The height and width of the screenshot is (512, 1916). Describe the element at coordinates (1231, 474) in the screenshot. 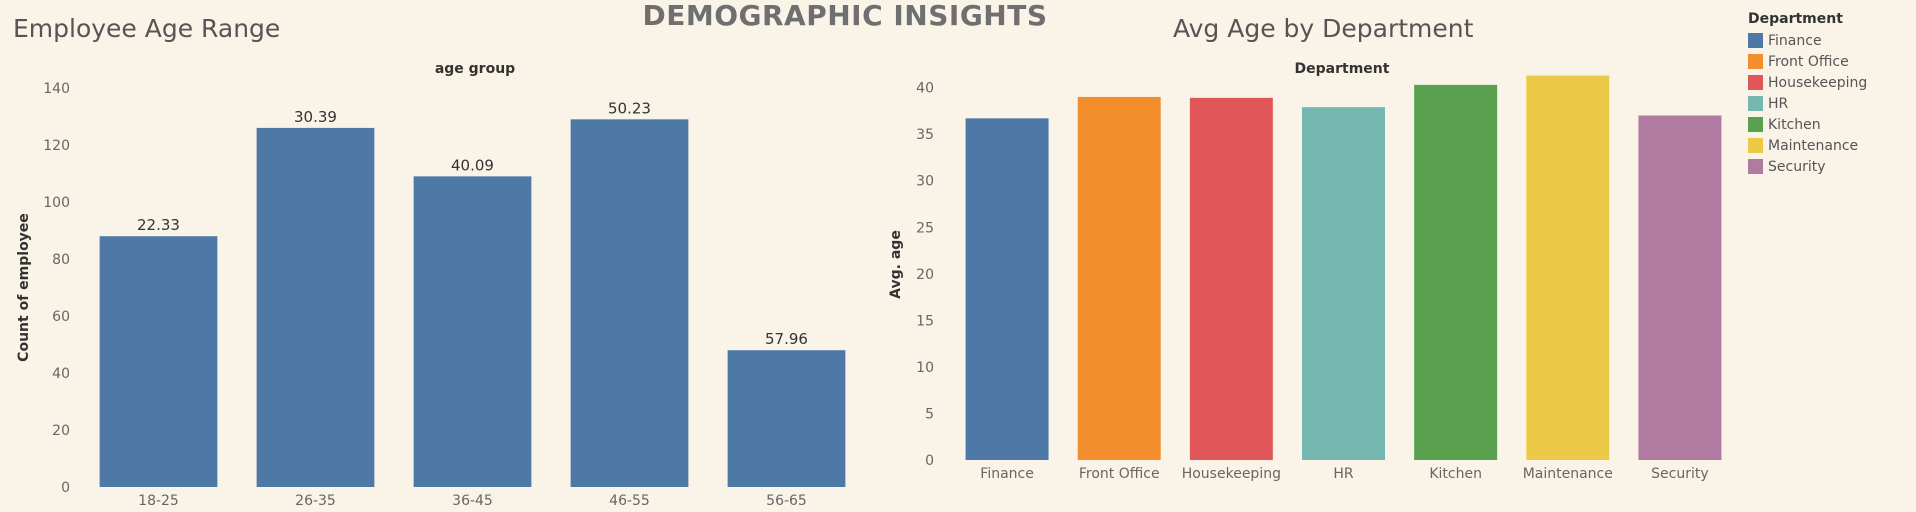

I see `x-tick-label: Housekeeping` at that location.